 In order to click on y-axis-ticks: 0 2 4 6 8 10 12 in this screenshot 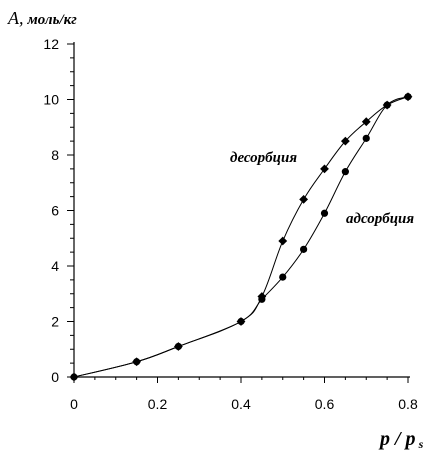, I will do `click(58, 210)`.